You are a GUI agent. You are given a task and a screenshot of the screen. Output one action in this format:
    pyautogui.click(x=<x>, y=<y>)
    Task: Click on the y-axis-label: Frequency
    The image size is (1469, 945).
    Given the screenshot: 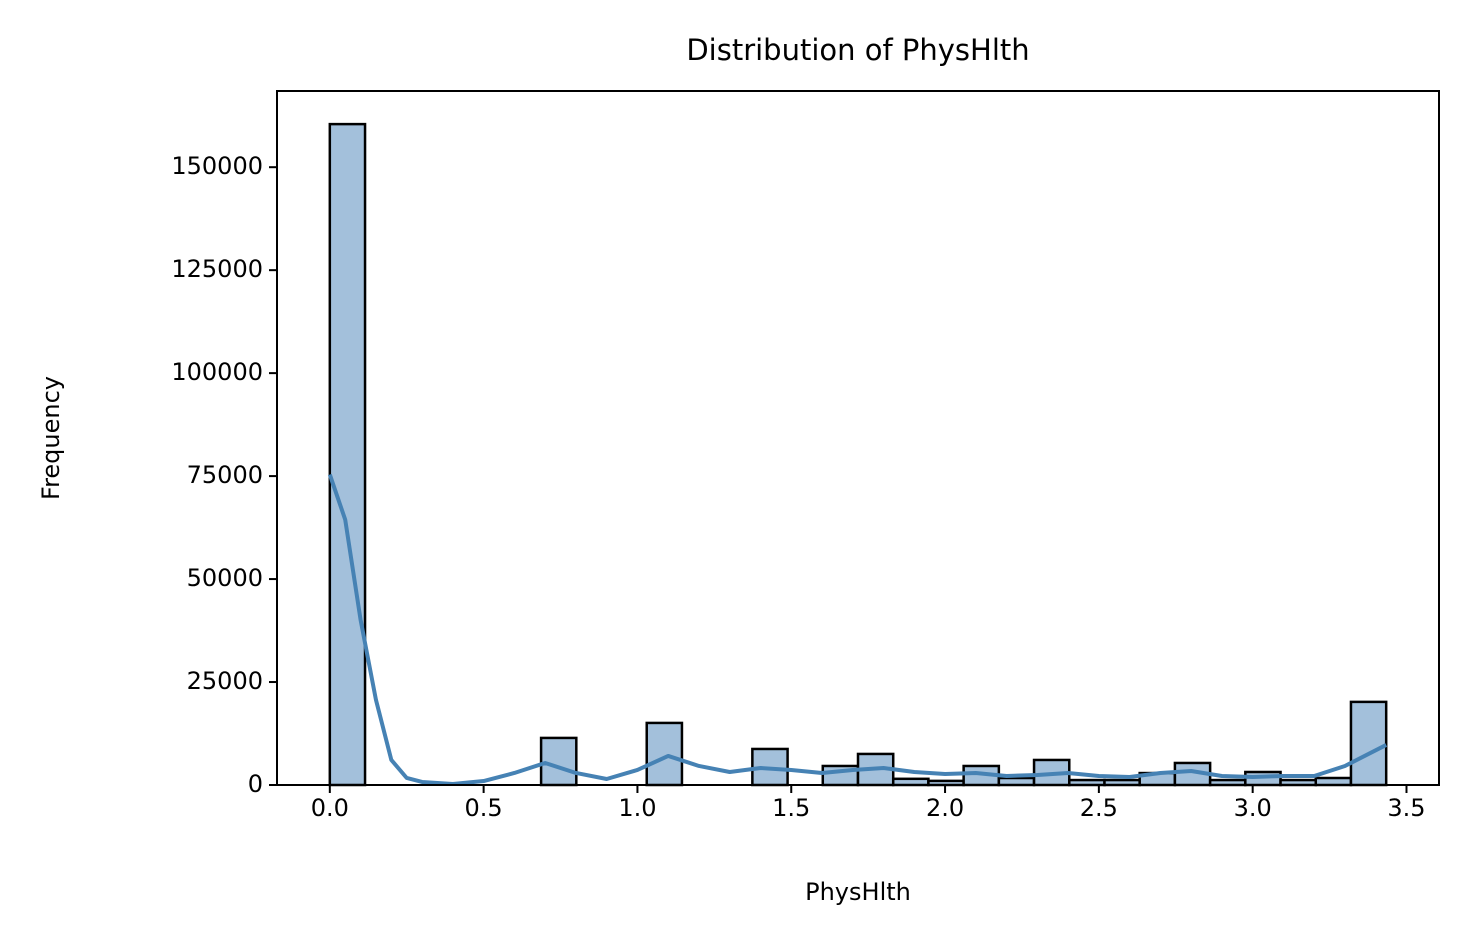 What is the action you would take?
    pyautogui.click(x=51, y=438)
    